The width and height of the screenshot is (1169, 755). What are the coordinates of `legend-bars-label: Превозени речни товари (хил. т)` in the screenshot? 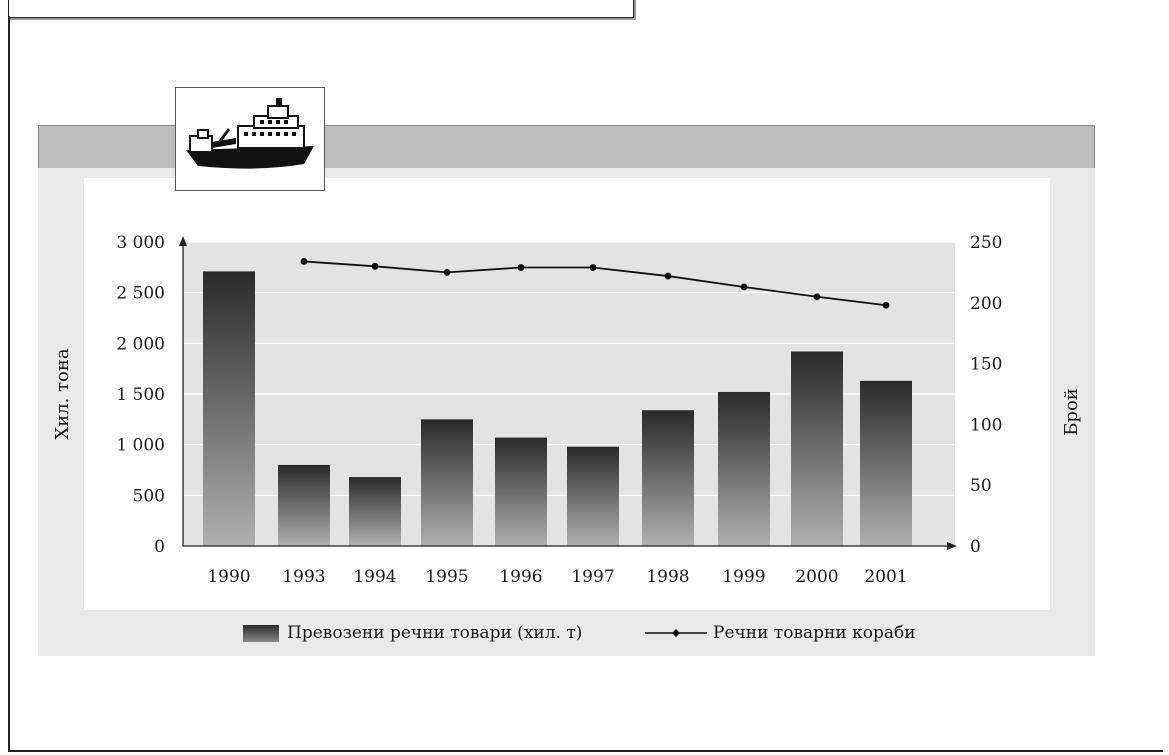 It's located at (435, 633).